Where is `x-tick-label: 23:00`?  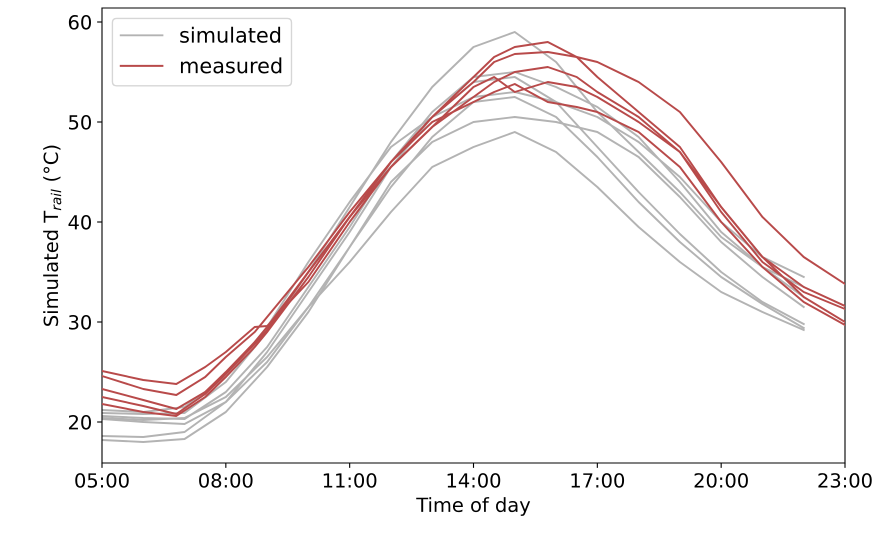 x-tick-label: 23:00 is located at coordinates (845, 480).